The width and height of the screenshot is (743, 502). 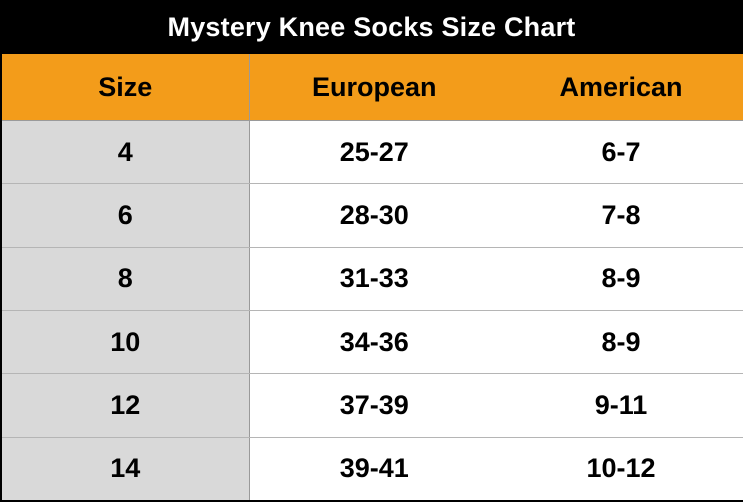 What do you see at coordinates (125, 342) in the screenshot?
I see `size-cell: 10` at bounding box center [125, 342].